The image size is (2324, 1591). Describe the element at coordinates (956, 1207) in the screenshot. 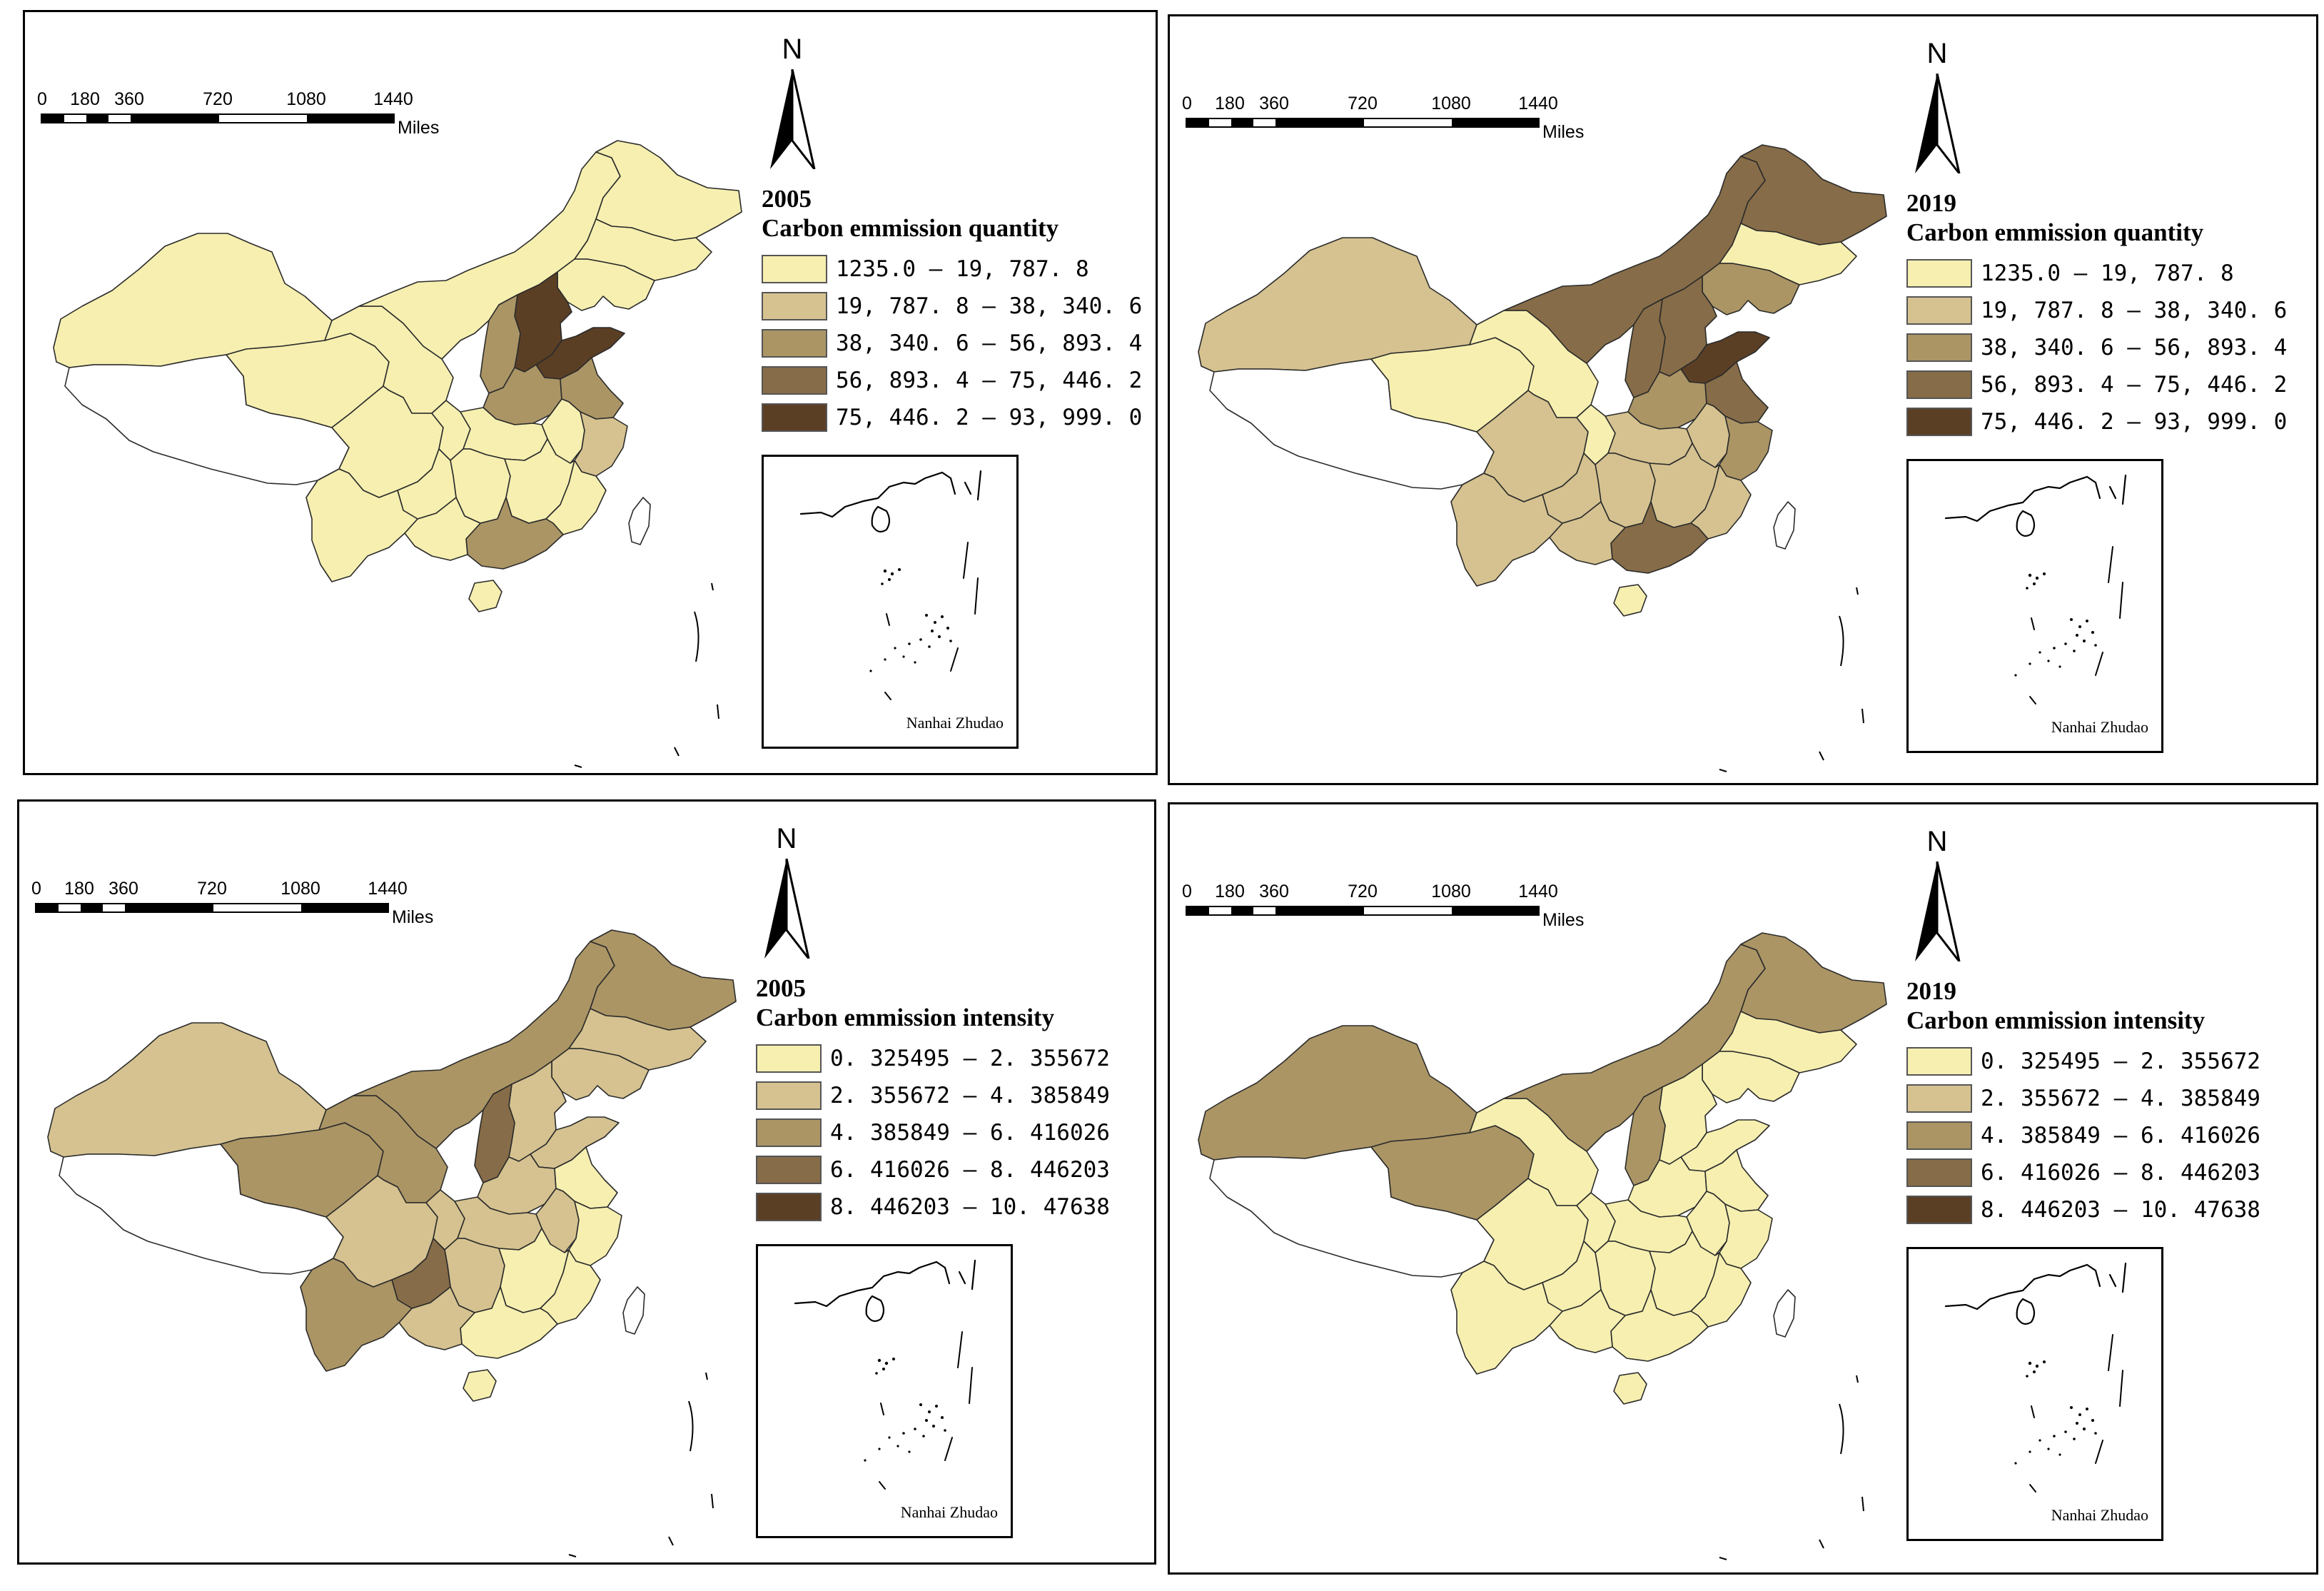

I see `legend-row: 8. 446203 — 10. 47638` at that location.